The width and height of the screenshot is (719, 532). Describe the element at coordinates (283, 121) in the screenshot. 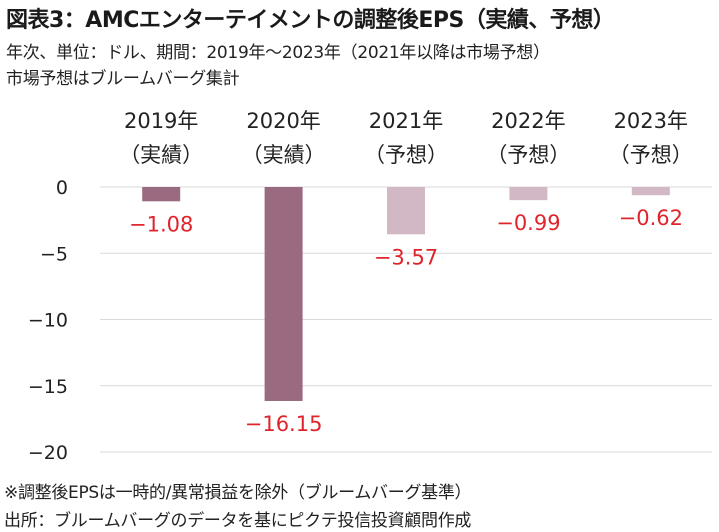

I see `x-category-year: 2020年` at that location.